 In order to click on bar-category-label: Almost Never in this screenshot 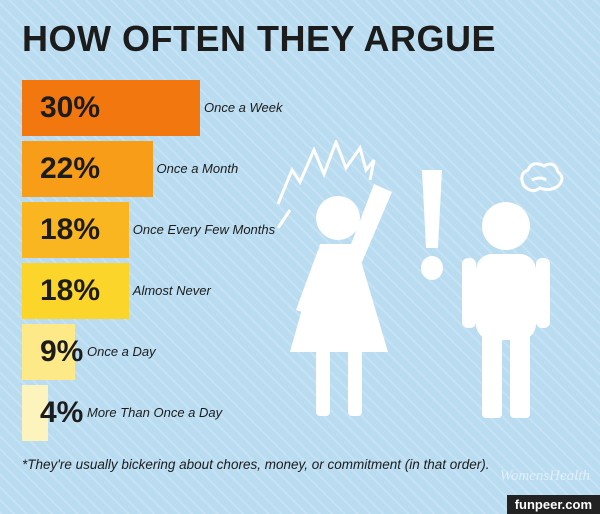, I will do `click(171, 290)`.